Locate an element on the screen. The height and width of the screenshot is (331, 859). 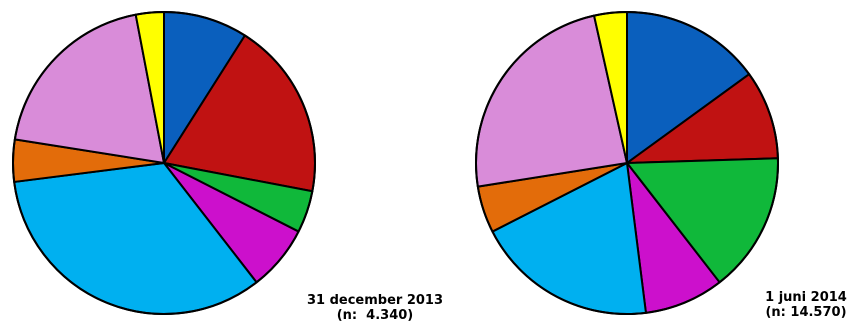
pie-caption-2013: 31 december 2013 (n: 4.340) is located at coordinates (375, 308).